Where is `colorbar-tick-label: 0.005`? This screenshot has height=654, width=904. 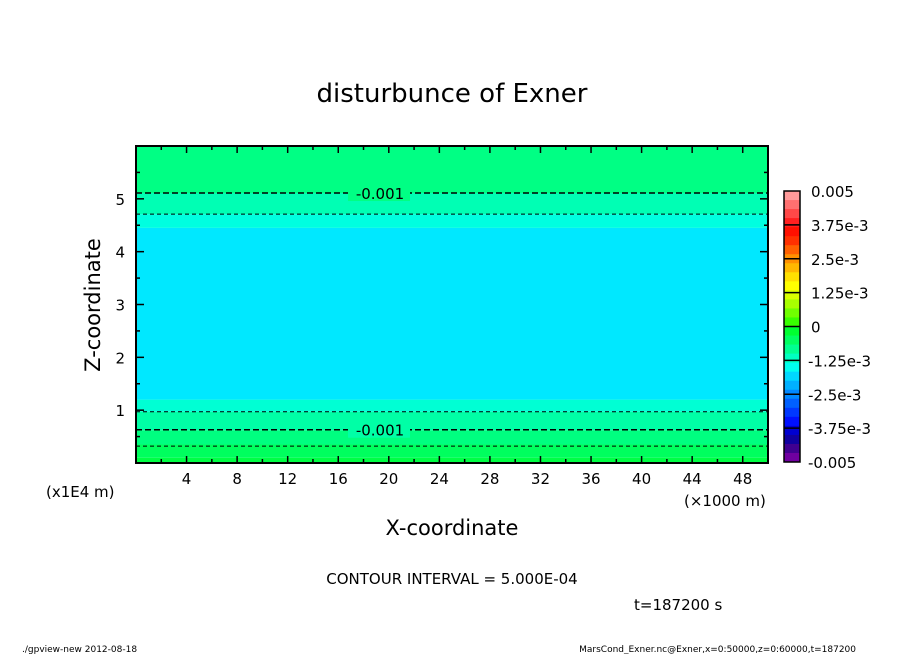
colorbar-tick-label: 0.005 is located at coordinates (832, 192).